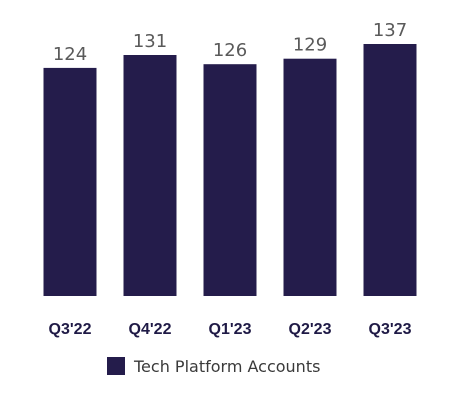 This screenshot has height=400, width=460. What do you see at coordinates (150, 41) in the screenshot?
I see `bar-value-label: 131` at bounding box center [150, 41].